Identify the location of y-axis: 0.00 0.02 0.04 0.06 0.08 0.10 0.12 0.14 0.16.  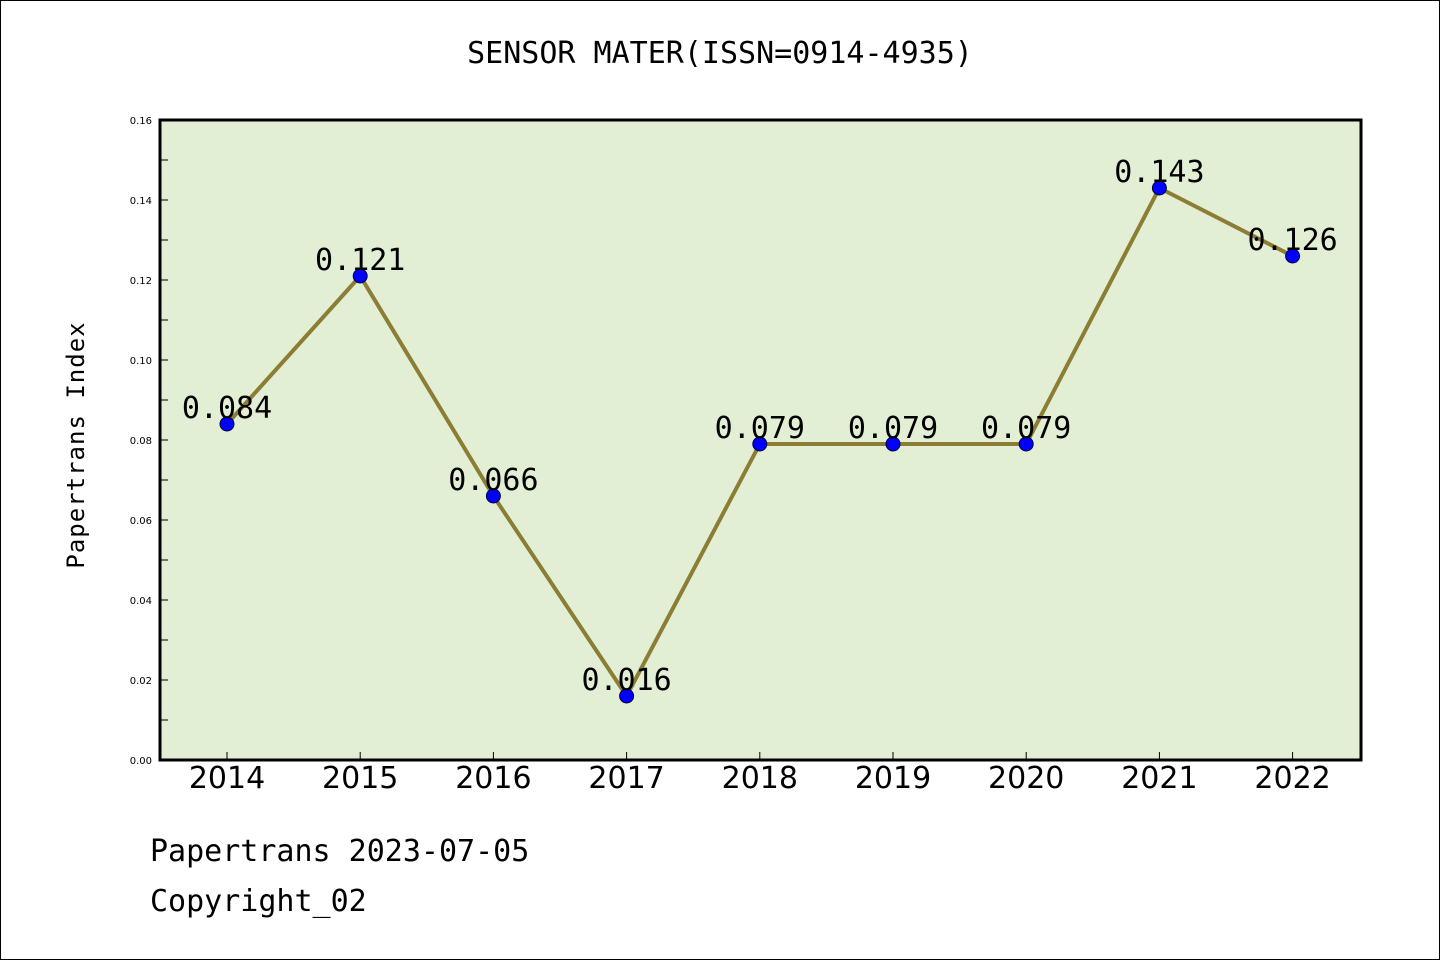
(149, 441).